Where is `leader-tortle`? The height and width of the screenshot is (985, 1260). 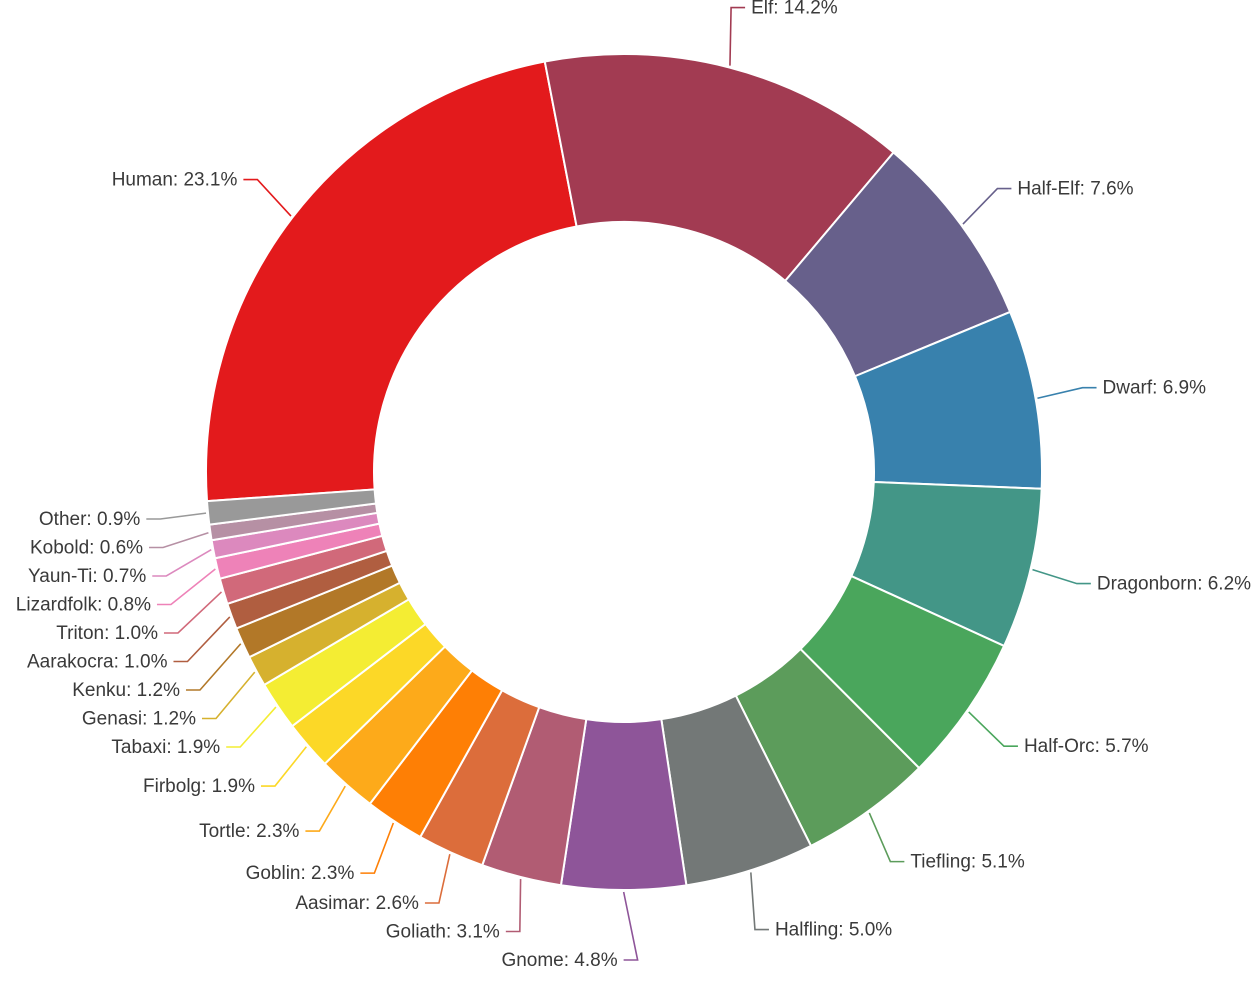 leader-tortle is located at coordinates (325, 808).